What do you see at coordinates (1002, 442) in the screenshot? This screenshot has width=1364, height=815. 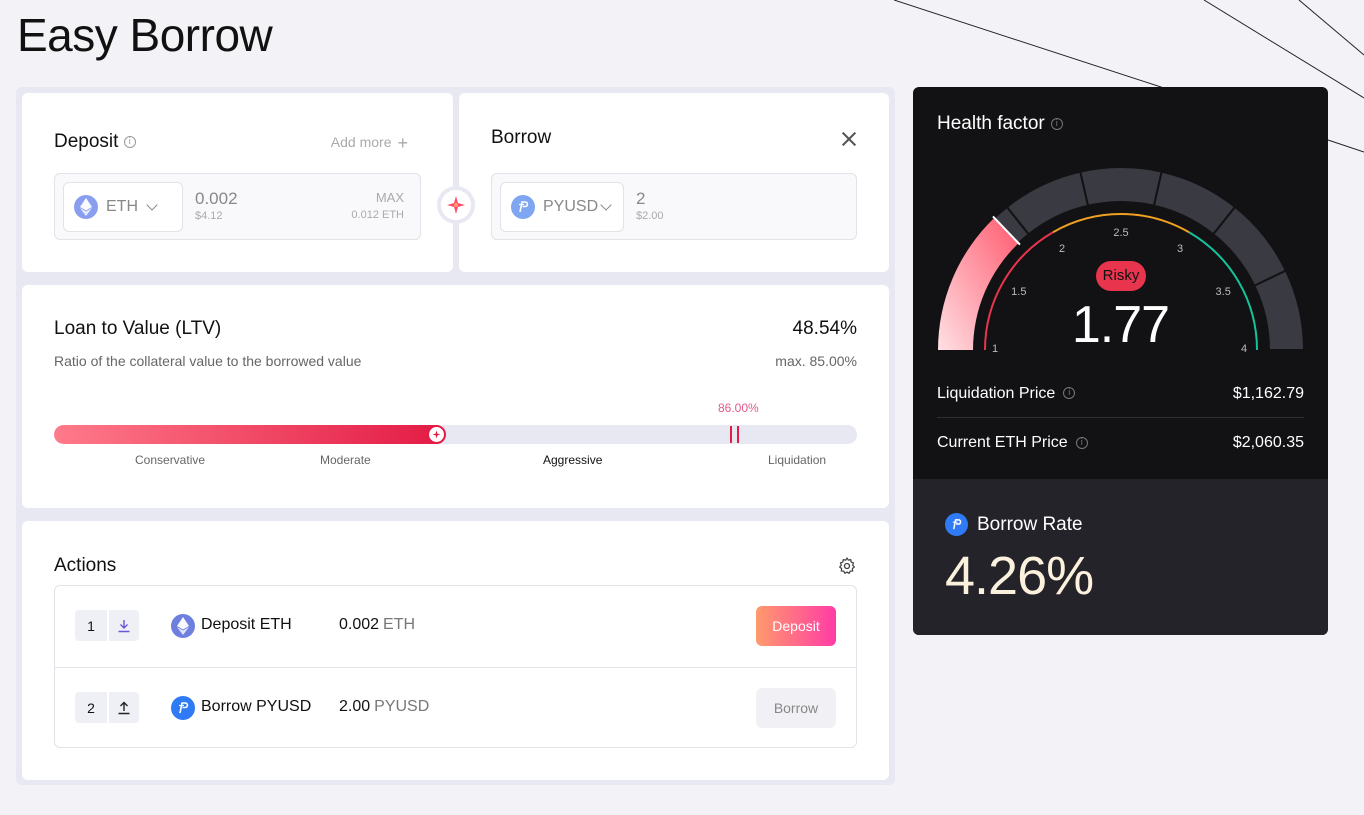 I see `current-price-label-text: Current ETH Price` at bounding box center [1002, 442].